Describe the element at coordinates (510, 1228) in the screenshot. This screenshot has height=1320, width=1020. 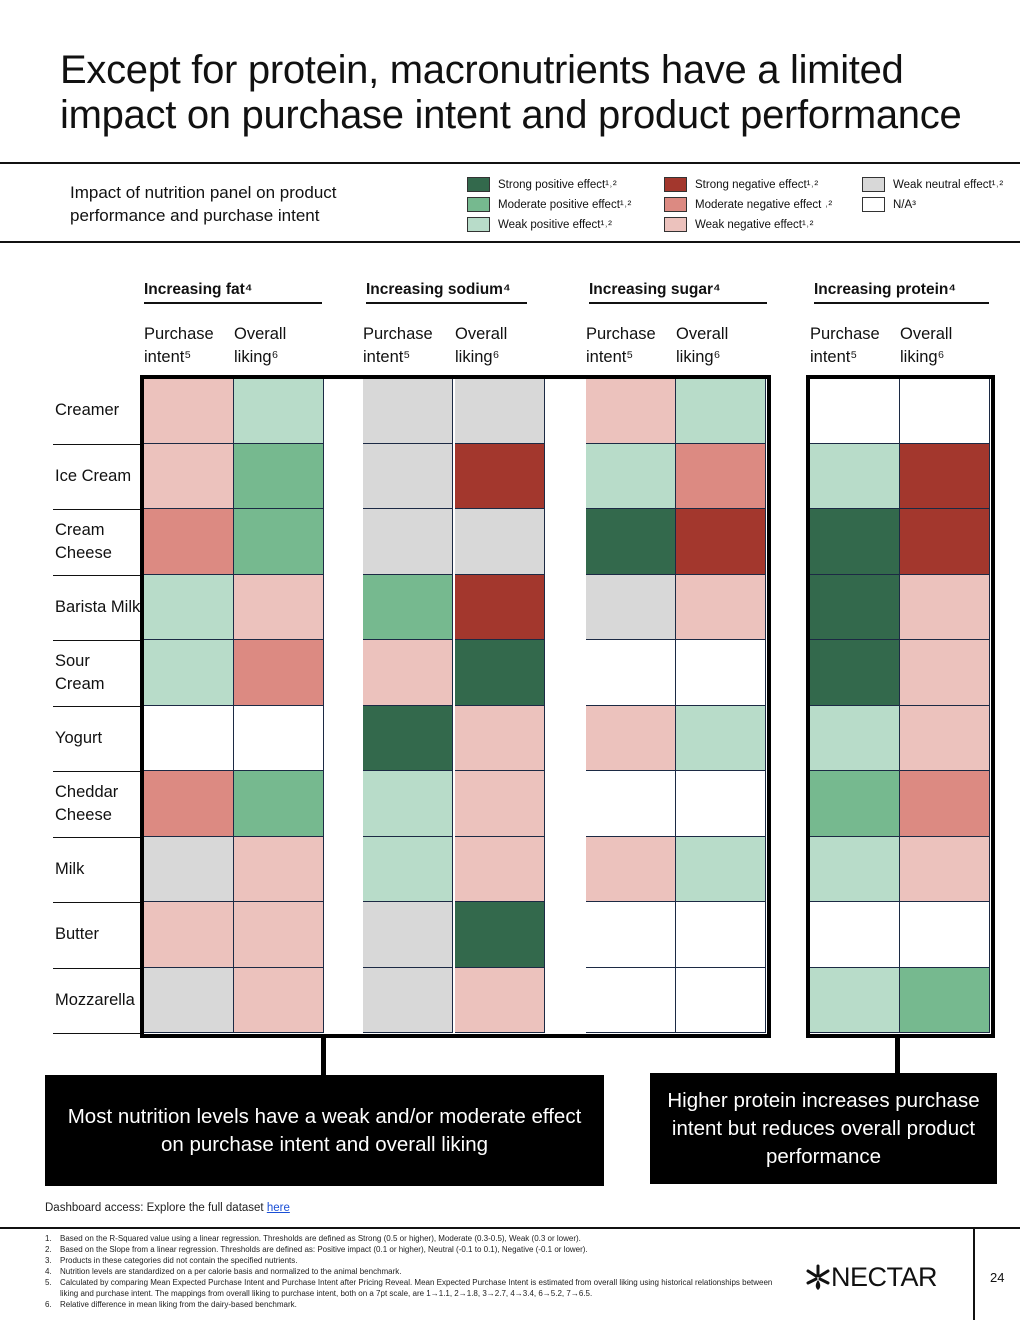
I see `footer-divider` at that location.